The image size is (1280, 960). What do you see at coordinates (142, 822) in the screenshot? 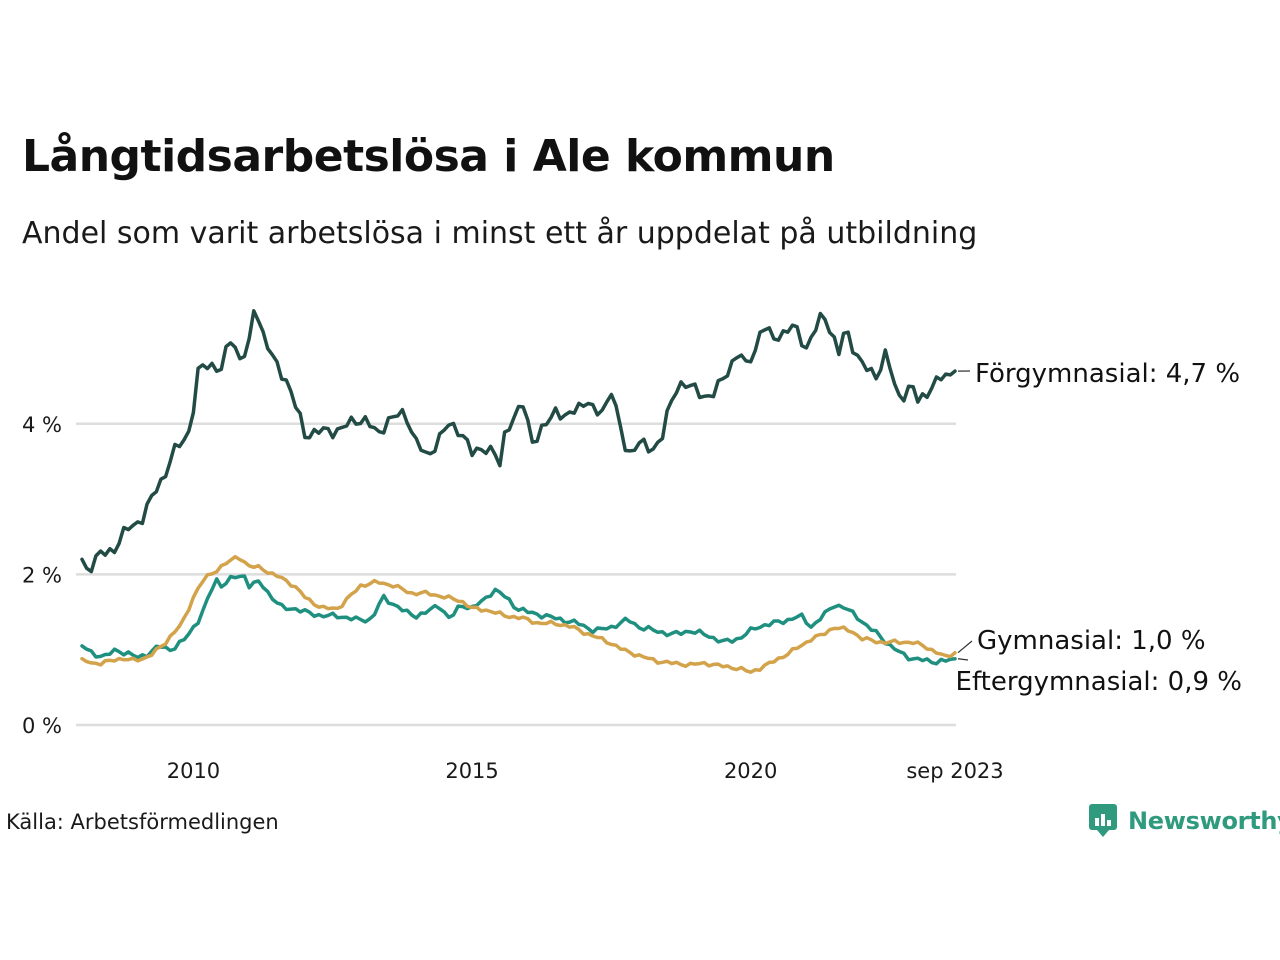
I see `source-note: Källa: Arbetsförmedlingen` at bounding box center [142, 822].